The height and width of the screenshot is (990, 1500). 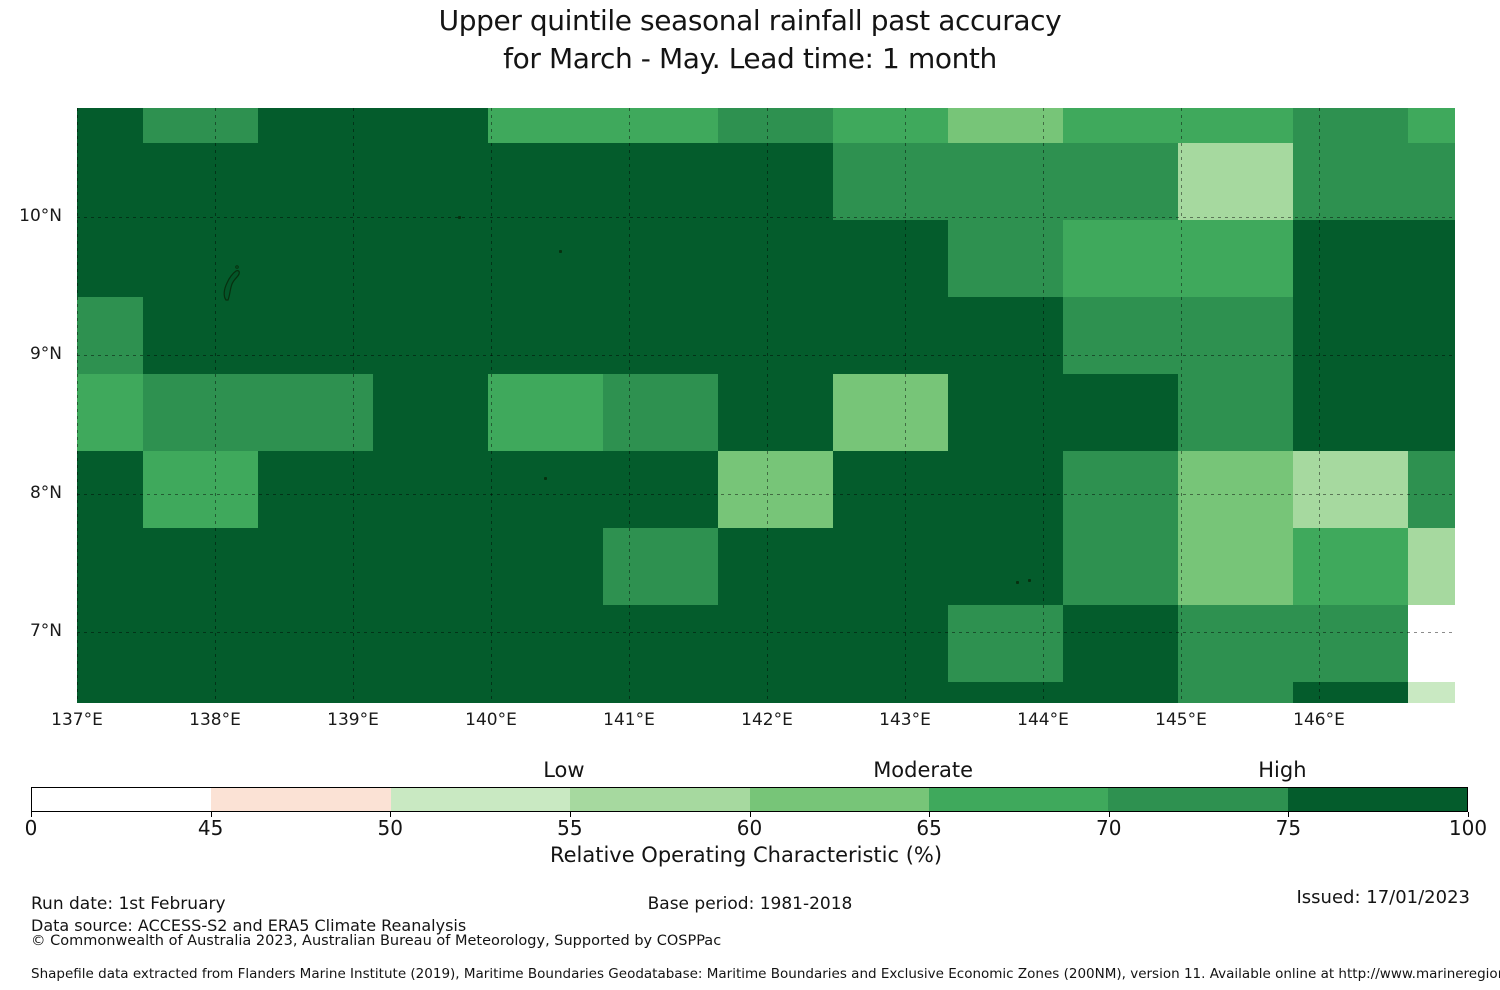 What do you see at coordinates (128, 904) in the screenshot?
I see `run-date-text: Run date: 1st February` at bounding box center [128, 904].